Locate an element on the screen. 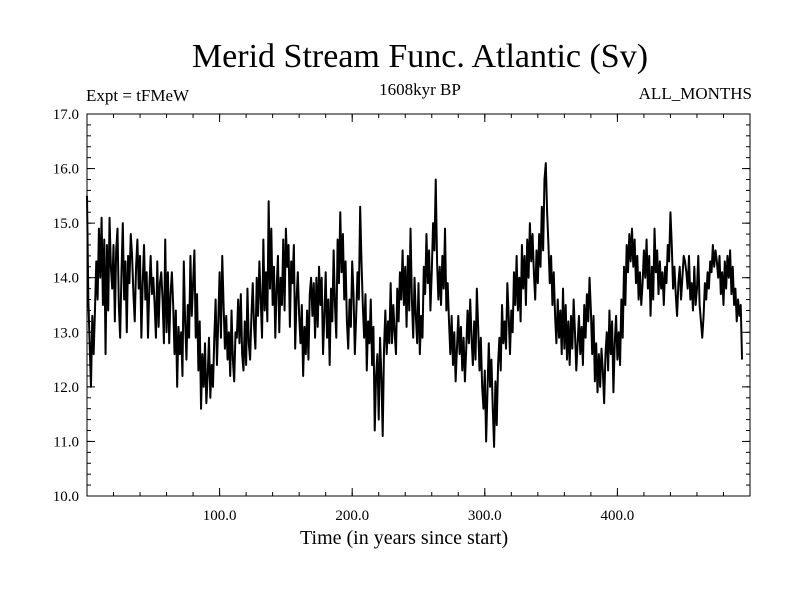  y-tick-label: 13.0 is located at coordinates (66, 333).